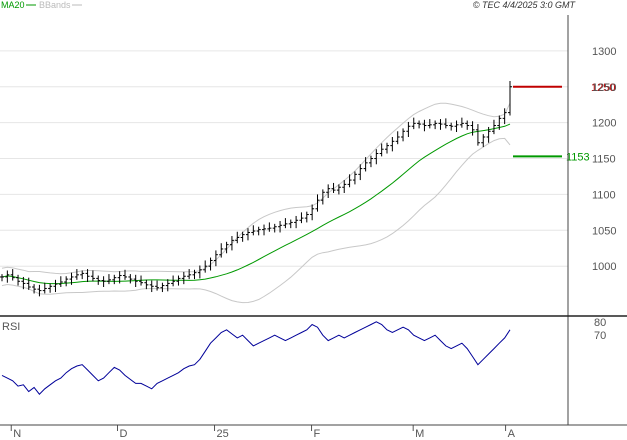 The image size is (627, 440). Describe the element at coordinates (11, 327) in the screenshot. I see `rsi-panel-title: RSI` at that location.